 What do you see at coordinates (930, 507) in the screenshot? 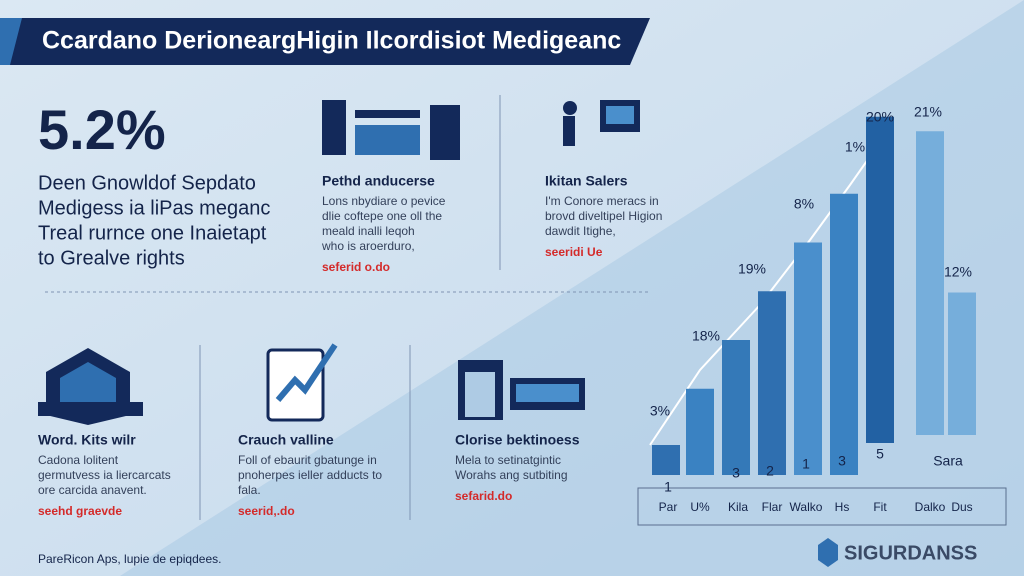
I see `category-label: Dalko` at bounding box center [930, 507].